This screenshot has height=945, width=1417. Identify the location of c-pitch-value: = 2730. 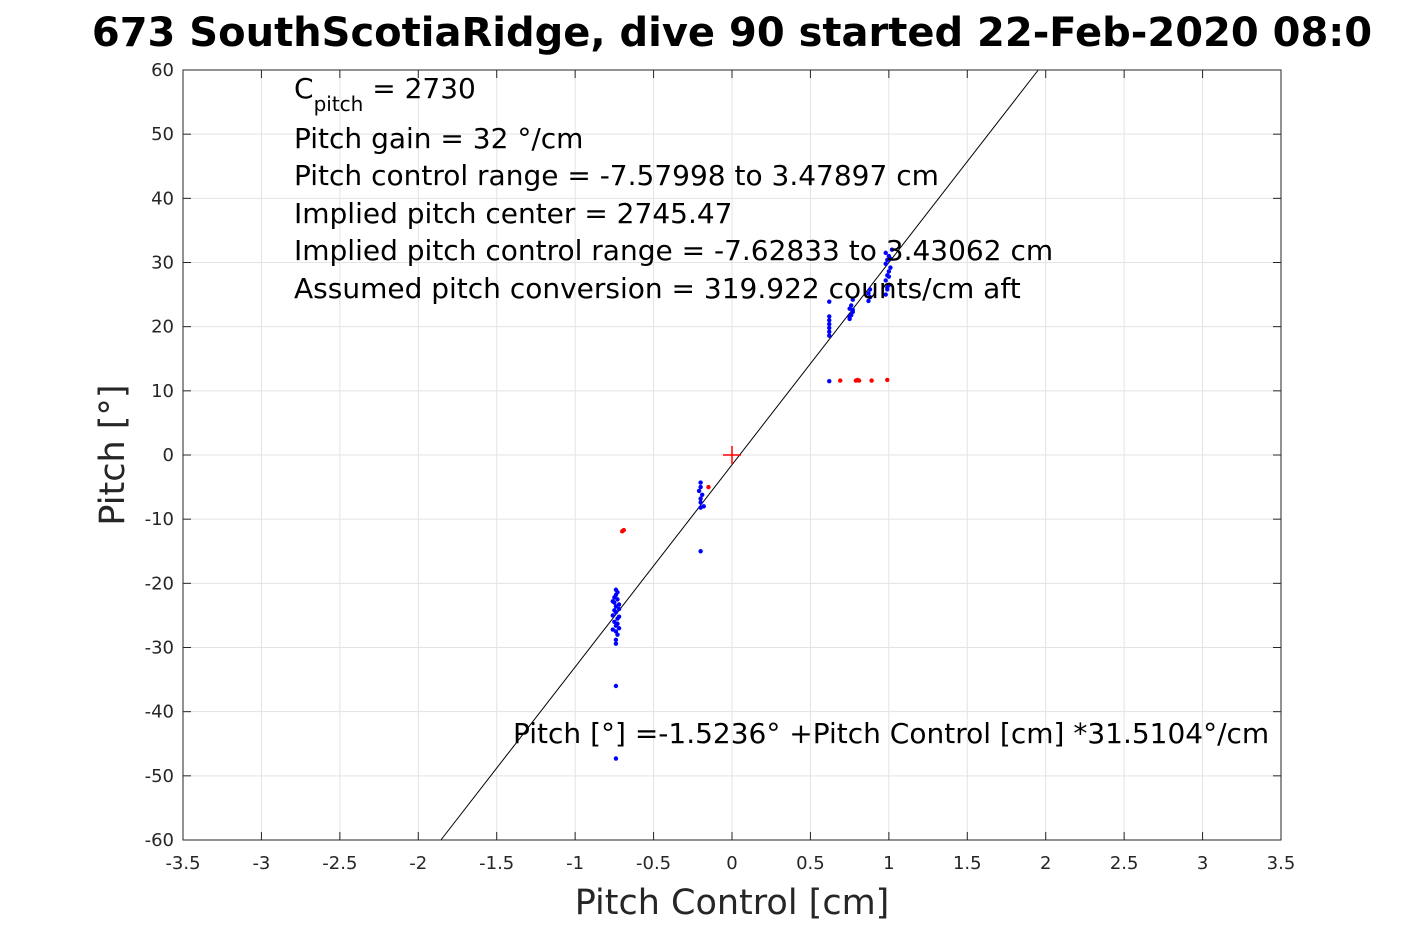
(419, 88).